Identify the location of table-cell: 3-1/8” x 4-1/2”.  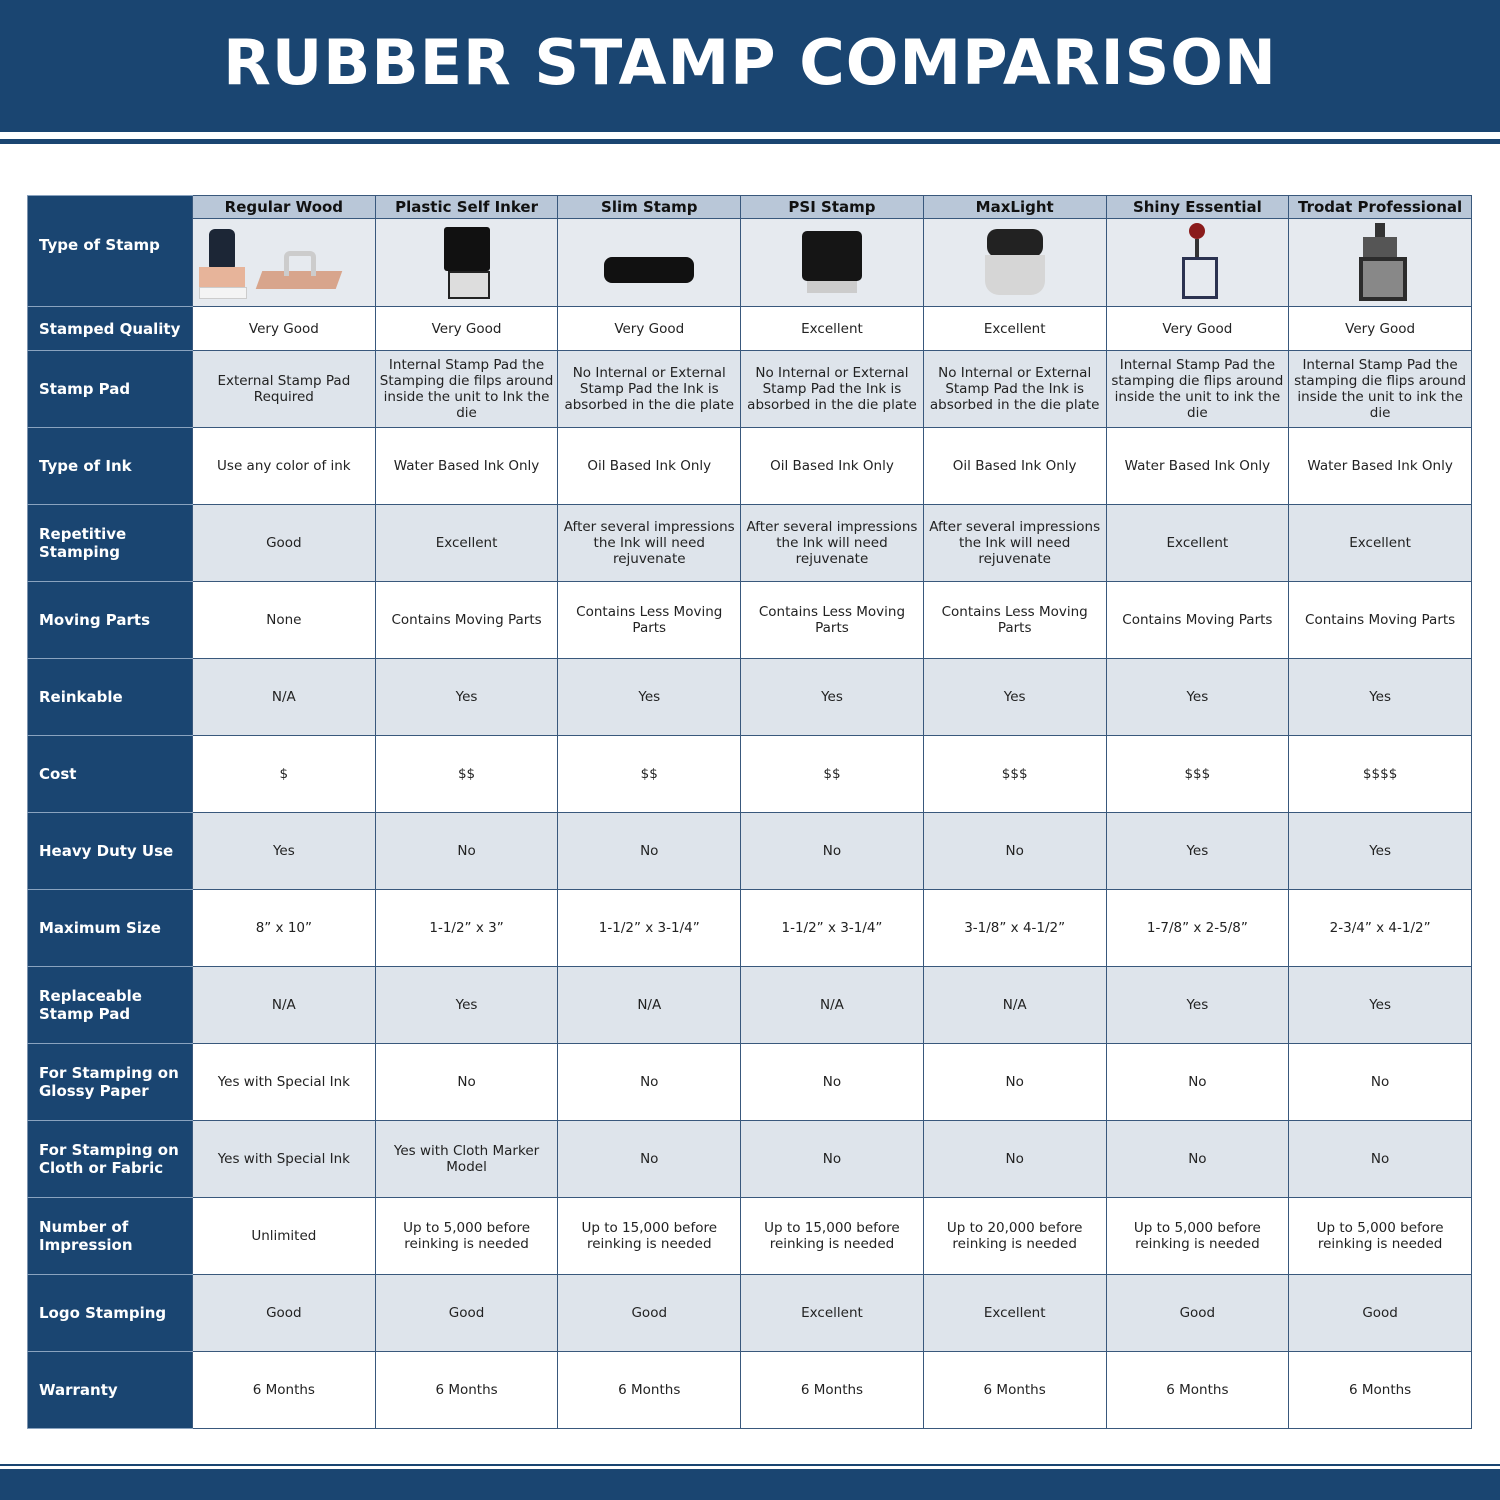
(1014, 928).